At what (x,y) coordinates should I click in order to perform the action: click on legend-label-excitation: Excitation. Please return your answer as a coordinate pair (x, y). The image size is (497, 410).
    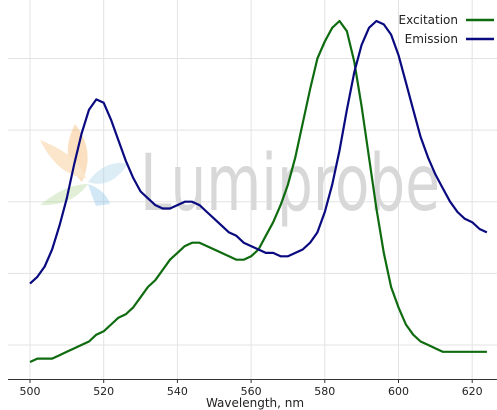
    Looking at the image, I should click on (428, 20).